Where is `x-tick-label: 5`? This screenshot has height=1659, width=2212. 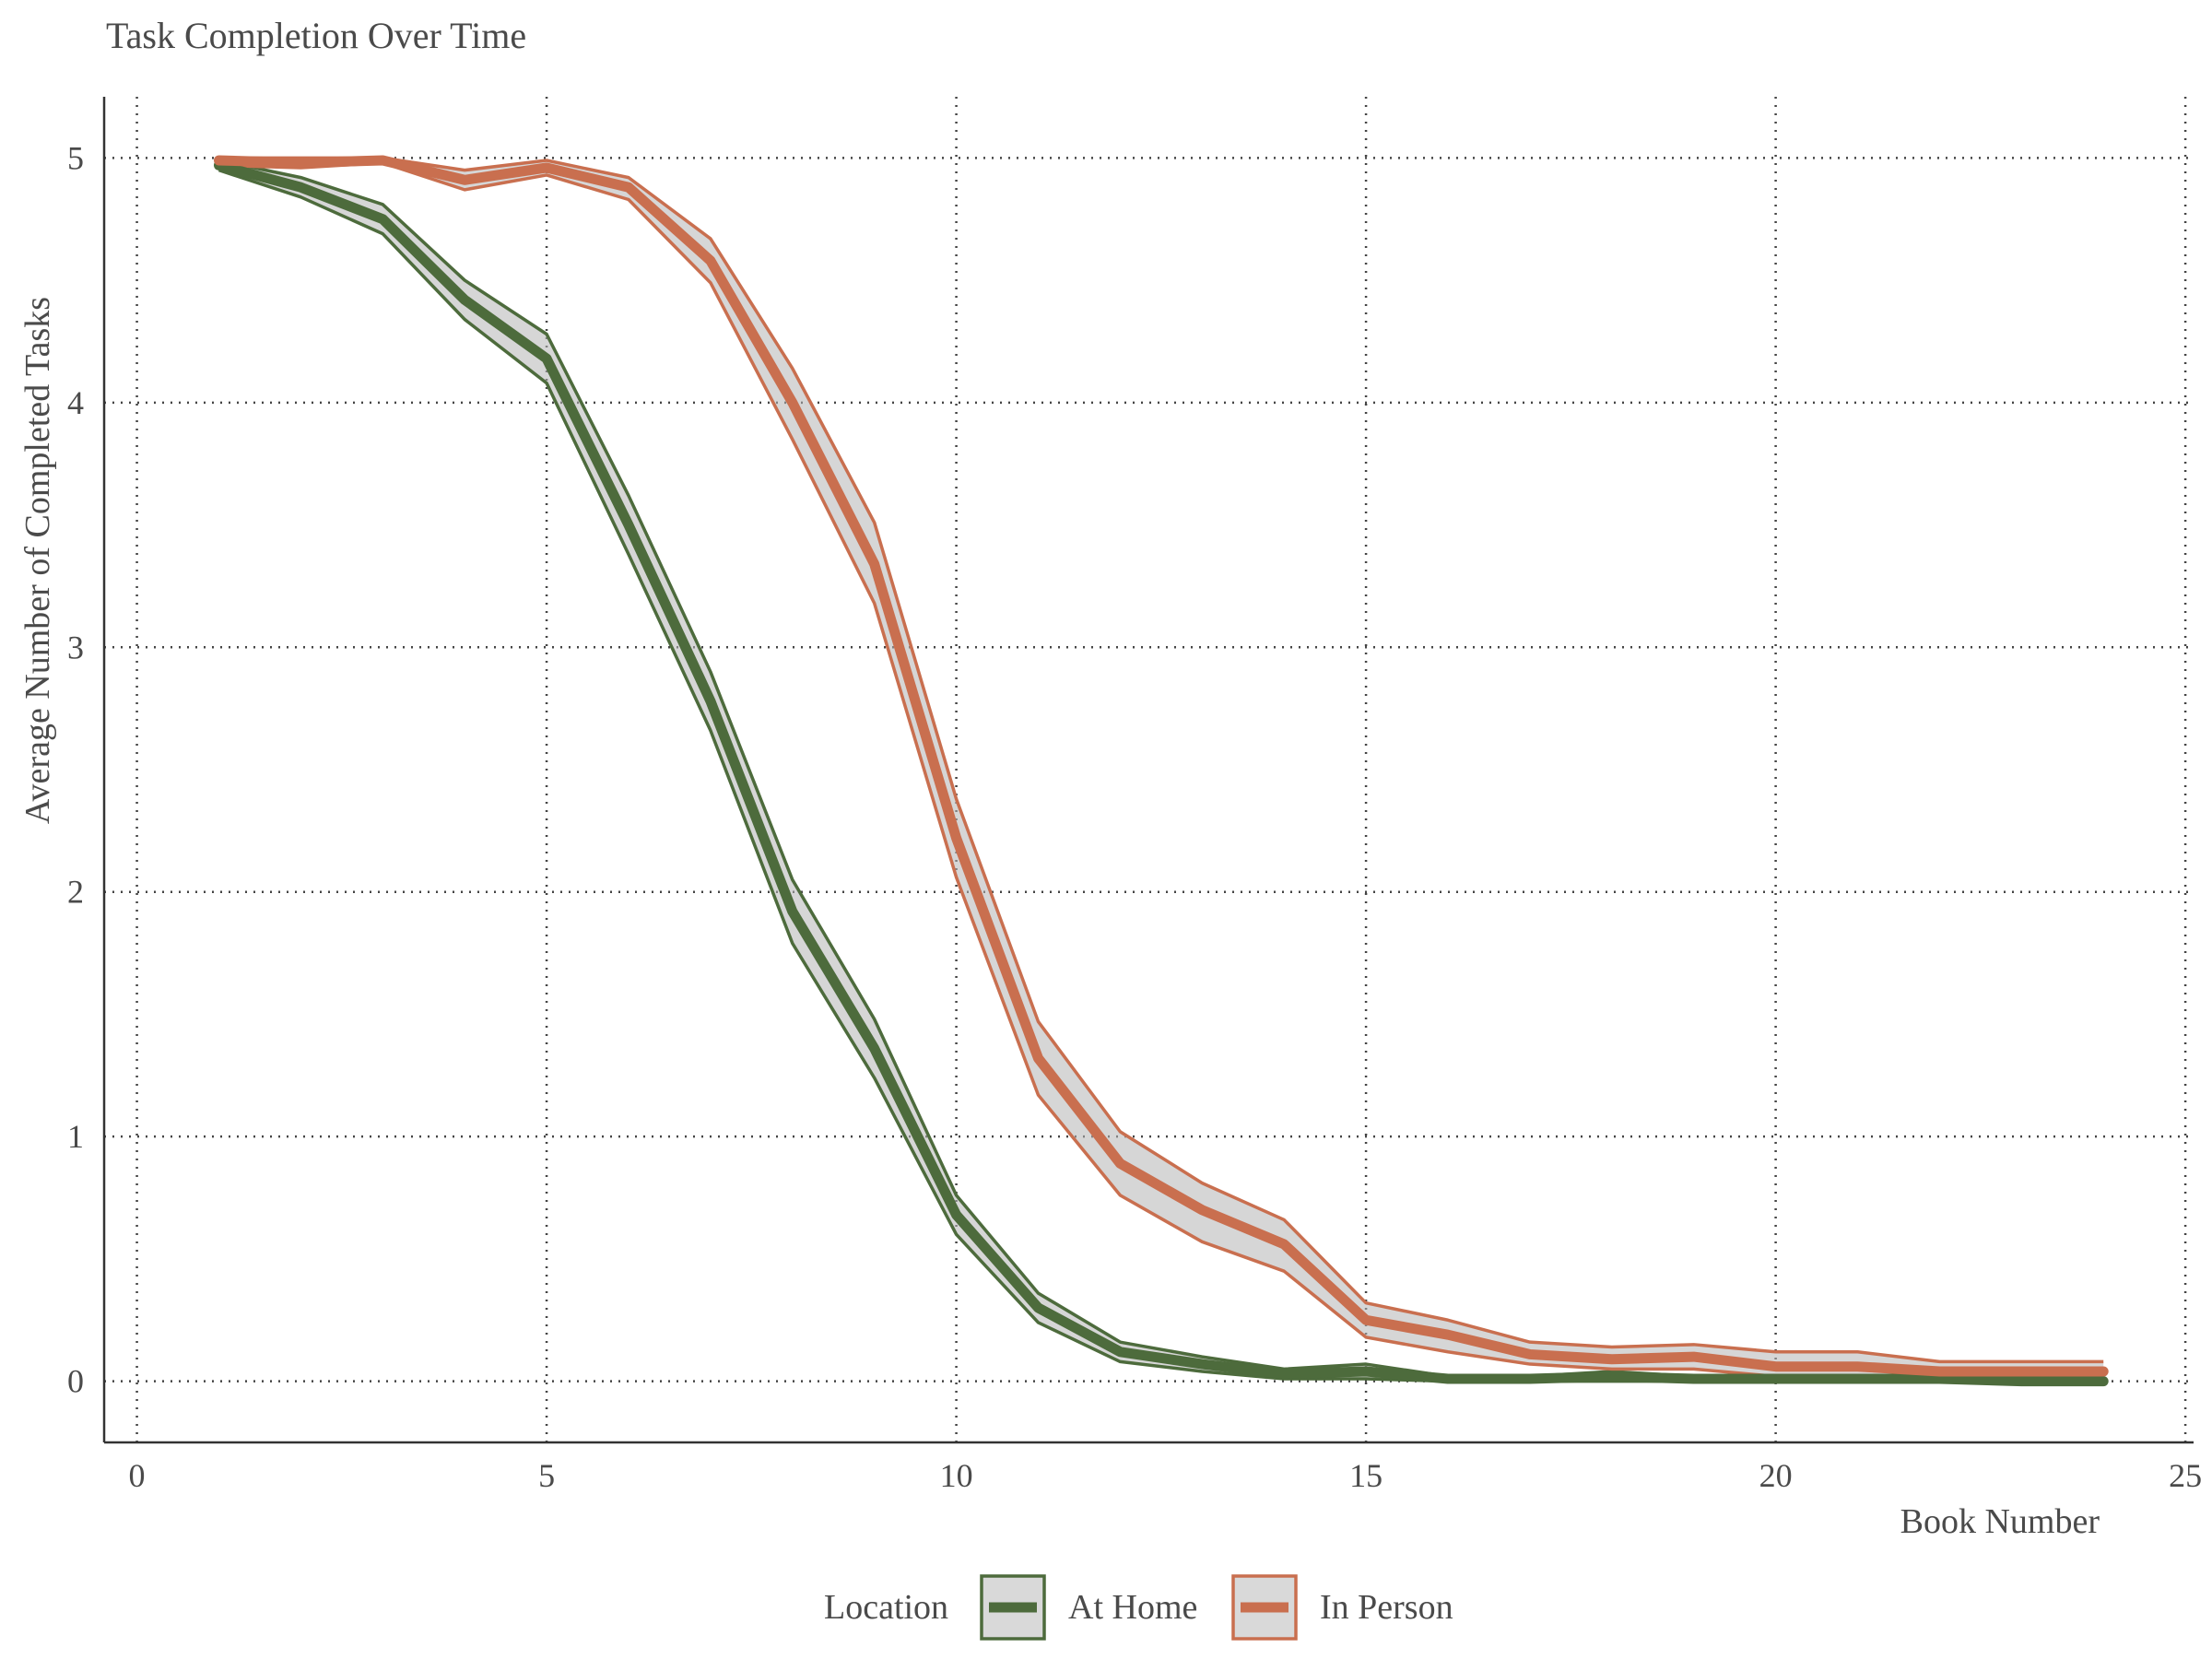
x-tick-label: 5 is located at coordinates (546, 1475).